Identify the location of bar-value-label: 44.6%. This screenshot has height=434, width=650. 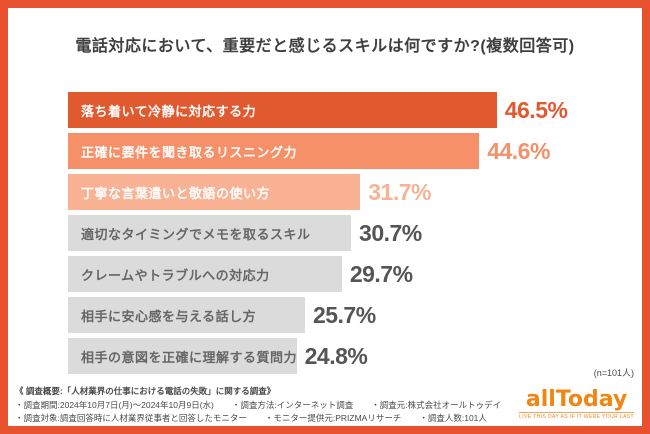
(518, 150).